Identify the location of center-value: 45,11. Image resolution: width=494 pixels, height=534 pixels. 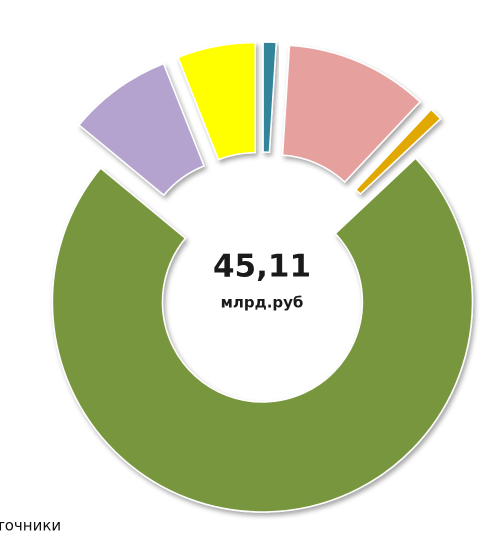
(262, 267).